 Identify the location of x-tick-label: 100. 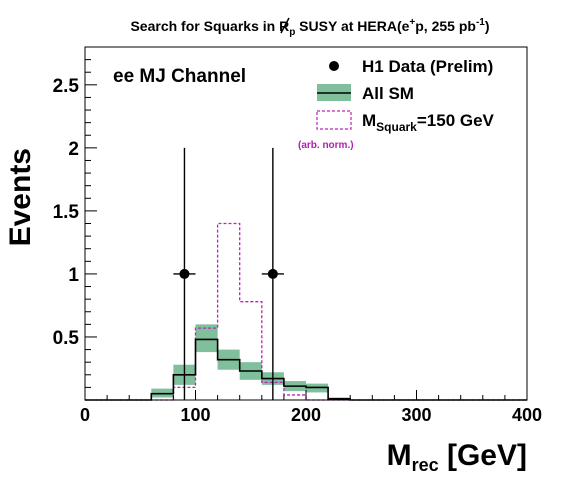
(195, 415).